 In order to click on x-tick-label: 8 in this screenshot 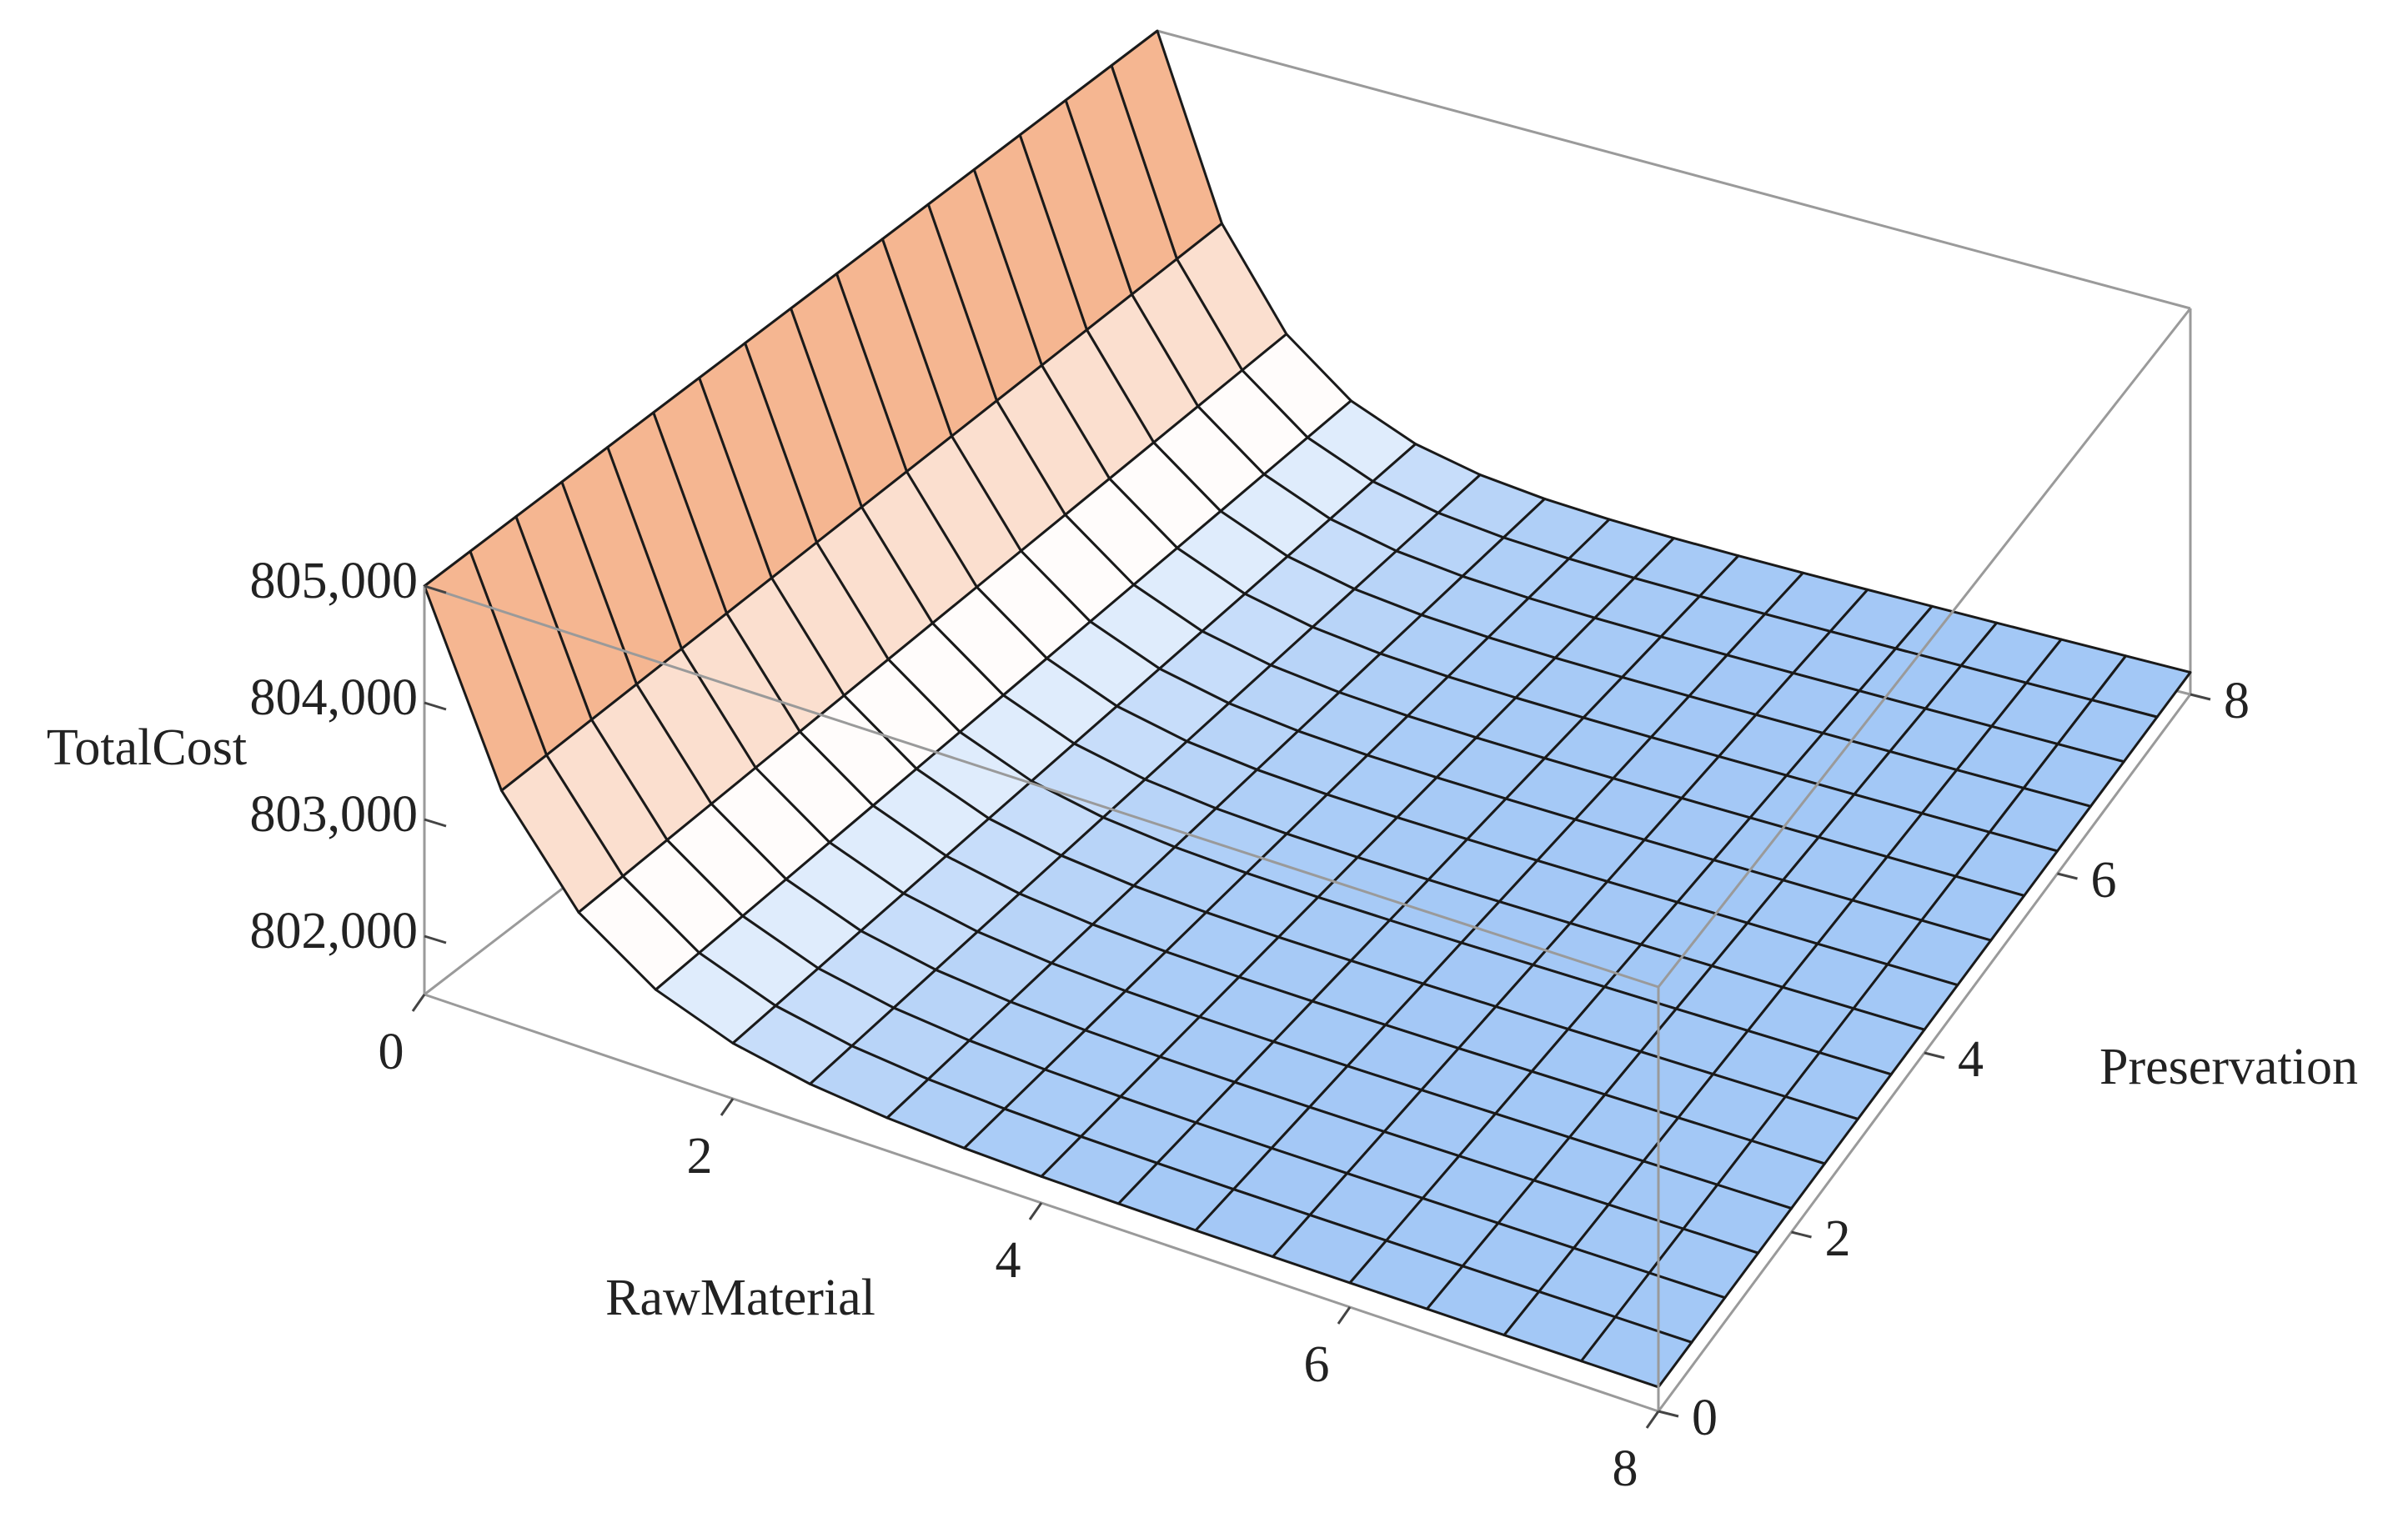, I will do `click(1625, 1468)`.